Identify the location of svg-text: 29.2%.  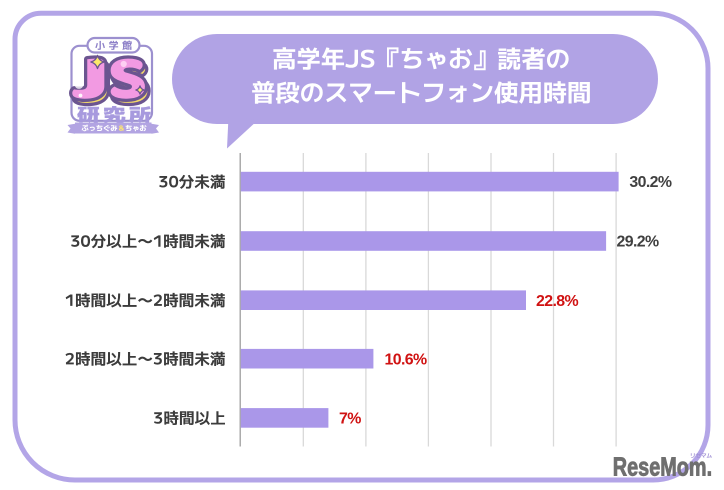
(638, 242).